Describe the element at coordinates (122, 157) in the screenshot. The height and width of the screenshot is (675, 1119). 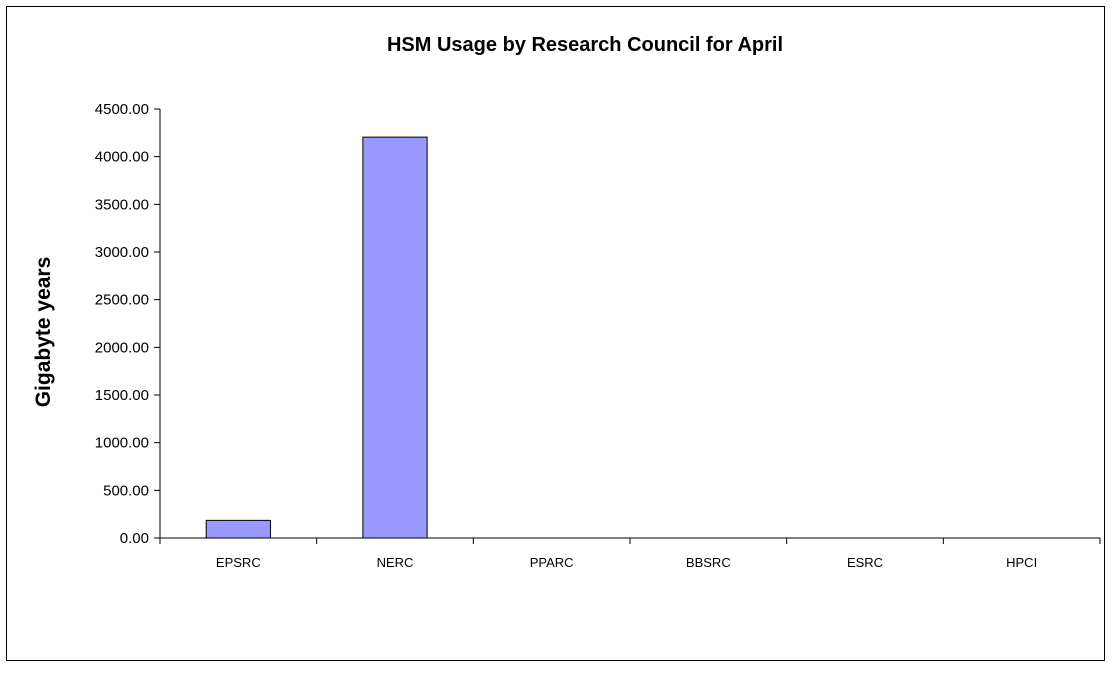
I see `y-tick-label: 4000.00` at that location.